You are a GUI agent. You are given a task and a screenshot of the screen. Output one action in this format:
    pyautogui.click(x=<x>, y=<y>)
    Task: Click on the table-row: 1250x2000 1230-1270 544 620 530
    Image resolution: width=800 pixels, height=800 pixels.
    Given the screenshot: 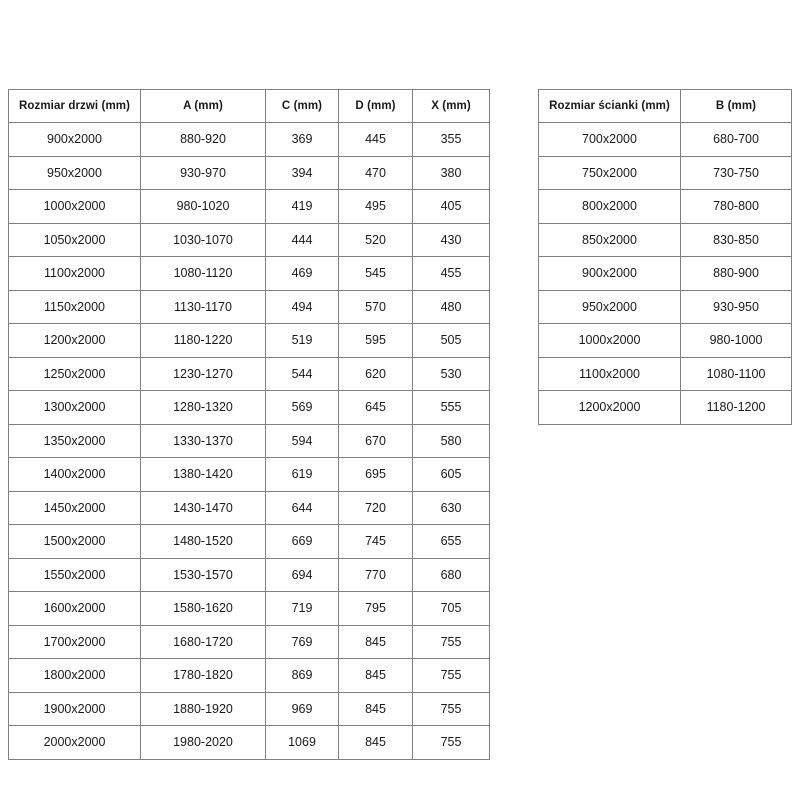 What is the action you would take?
    pyautogui.click(x=249, y=373)
    